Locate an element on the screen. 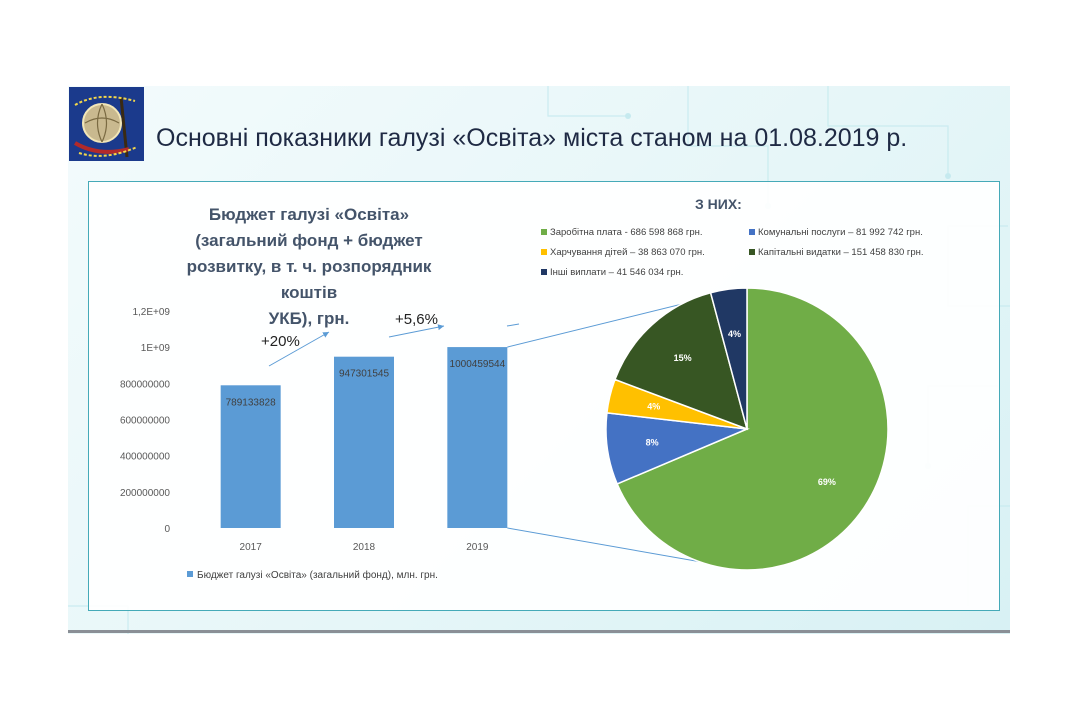 This screenshot has height=720, width=1080. pie-data-label: 69% is located at coordinates (827, 482).